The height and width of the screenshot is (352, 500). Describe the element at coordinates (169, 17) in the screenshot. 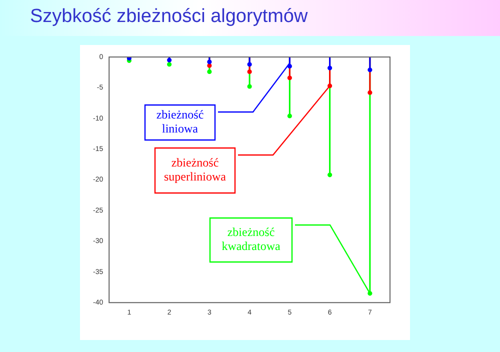

I see `chart-title: Szybkość zbieżności algorytmów` at that location.